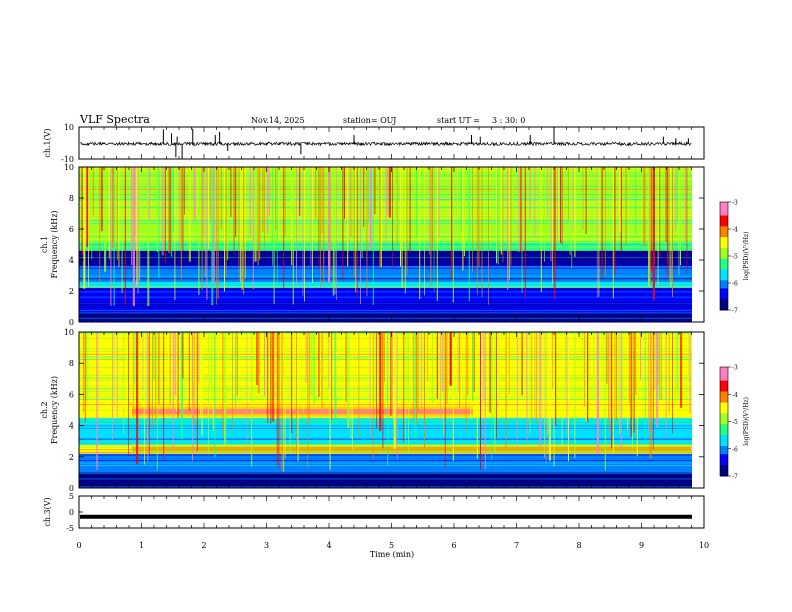 The image size is (792, 612). What do you see at coordinates (141, 545) in the screenshot?
I see `x-tick-label: 1` at bounding box center [141, 545].